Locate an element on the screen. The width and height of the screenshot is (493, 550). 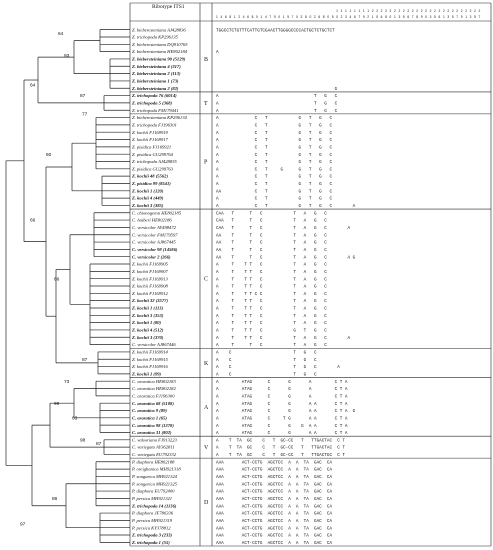
taxon-label: C. araratica HE802183 is located at coordinates (154, 381).